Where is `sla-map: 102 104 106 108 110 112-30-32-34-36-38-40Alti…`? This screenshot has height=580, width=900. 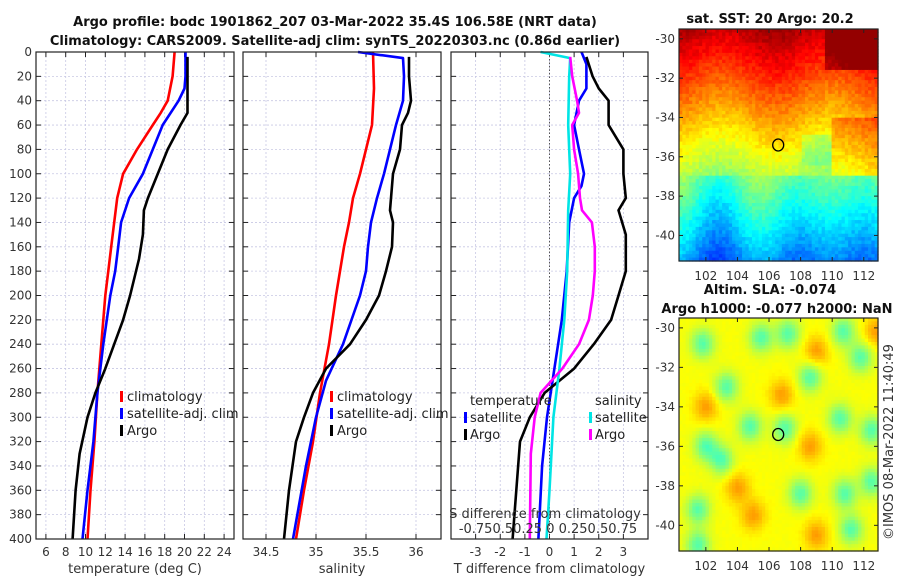 sla-map: 102 104 106 108 110 112-30-32-34-36-38-40Alti… is located at coordinates (773, 428).